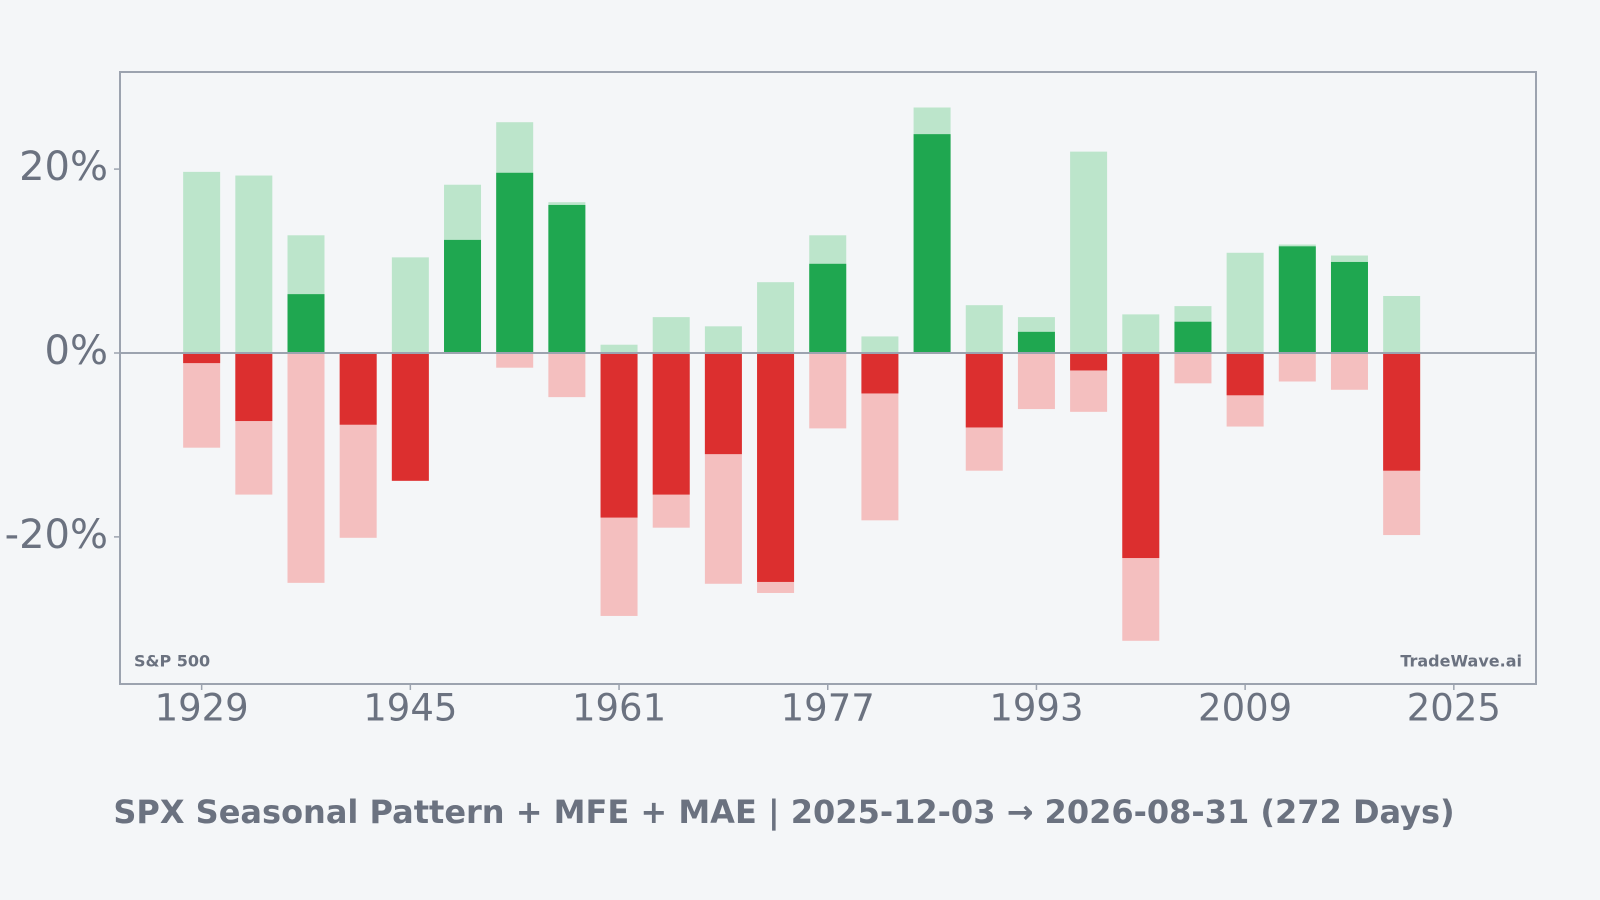  Describe the element at coordinates (1461, 661) in the screenshot. I see `brand-label: TradeWave.ai` at that location.